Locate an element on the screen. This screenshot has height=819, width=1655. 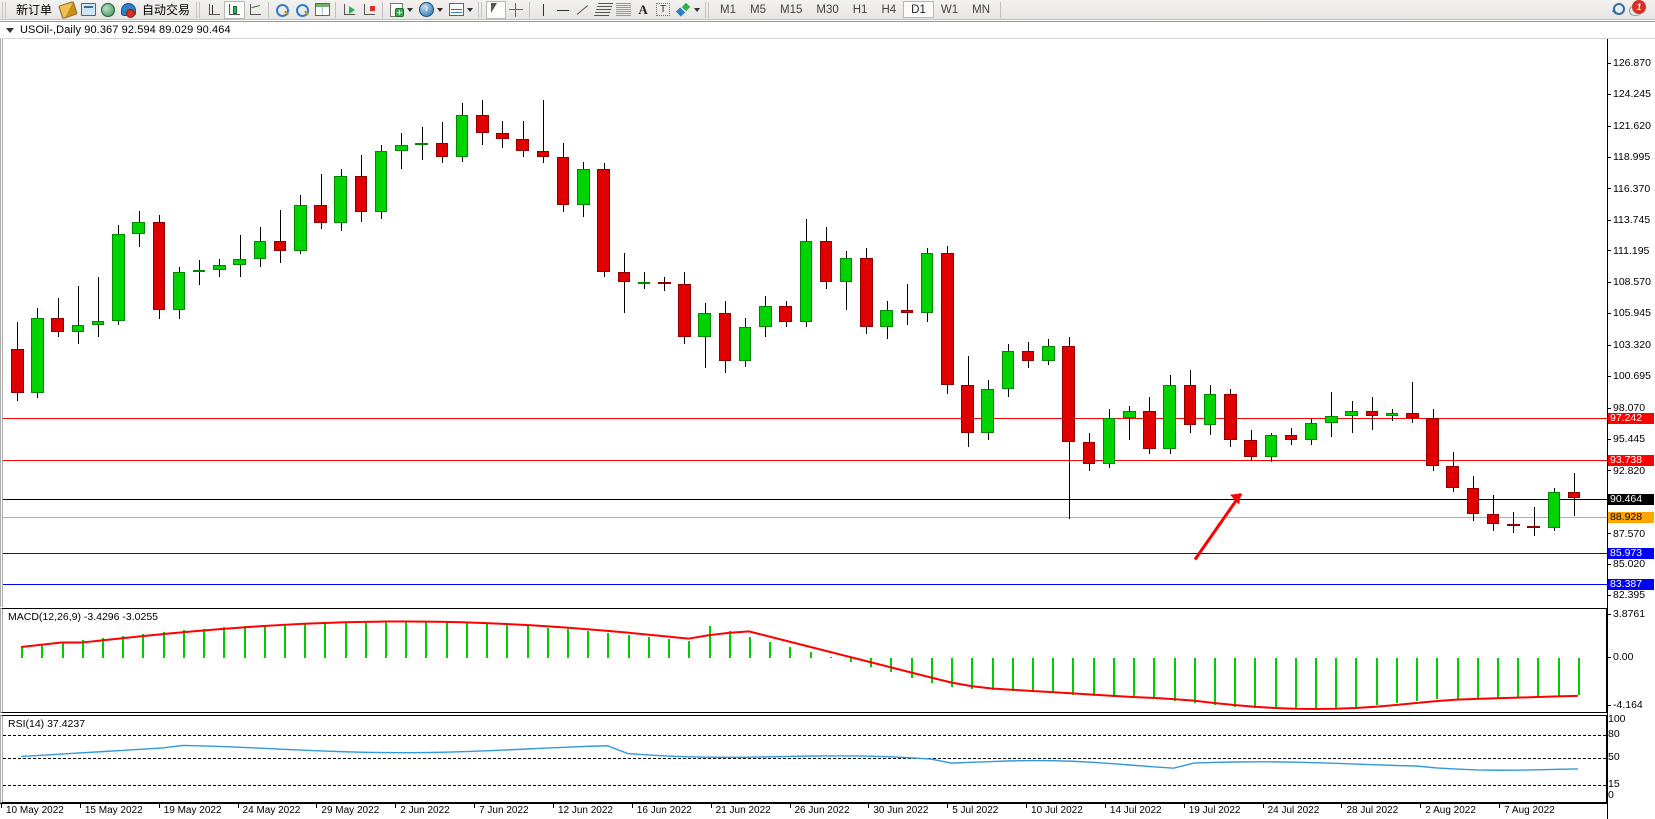
pencil-icon is located at coordinates (68, 9).